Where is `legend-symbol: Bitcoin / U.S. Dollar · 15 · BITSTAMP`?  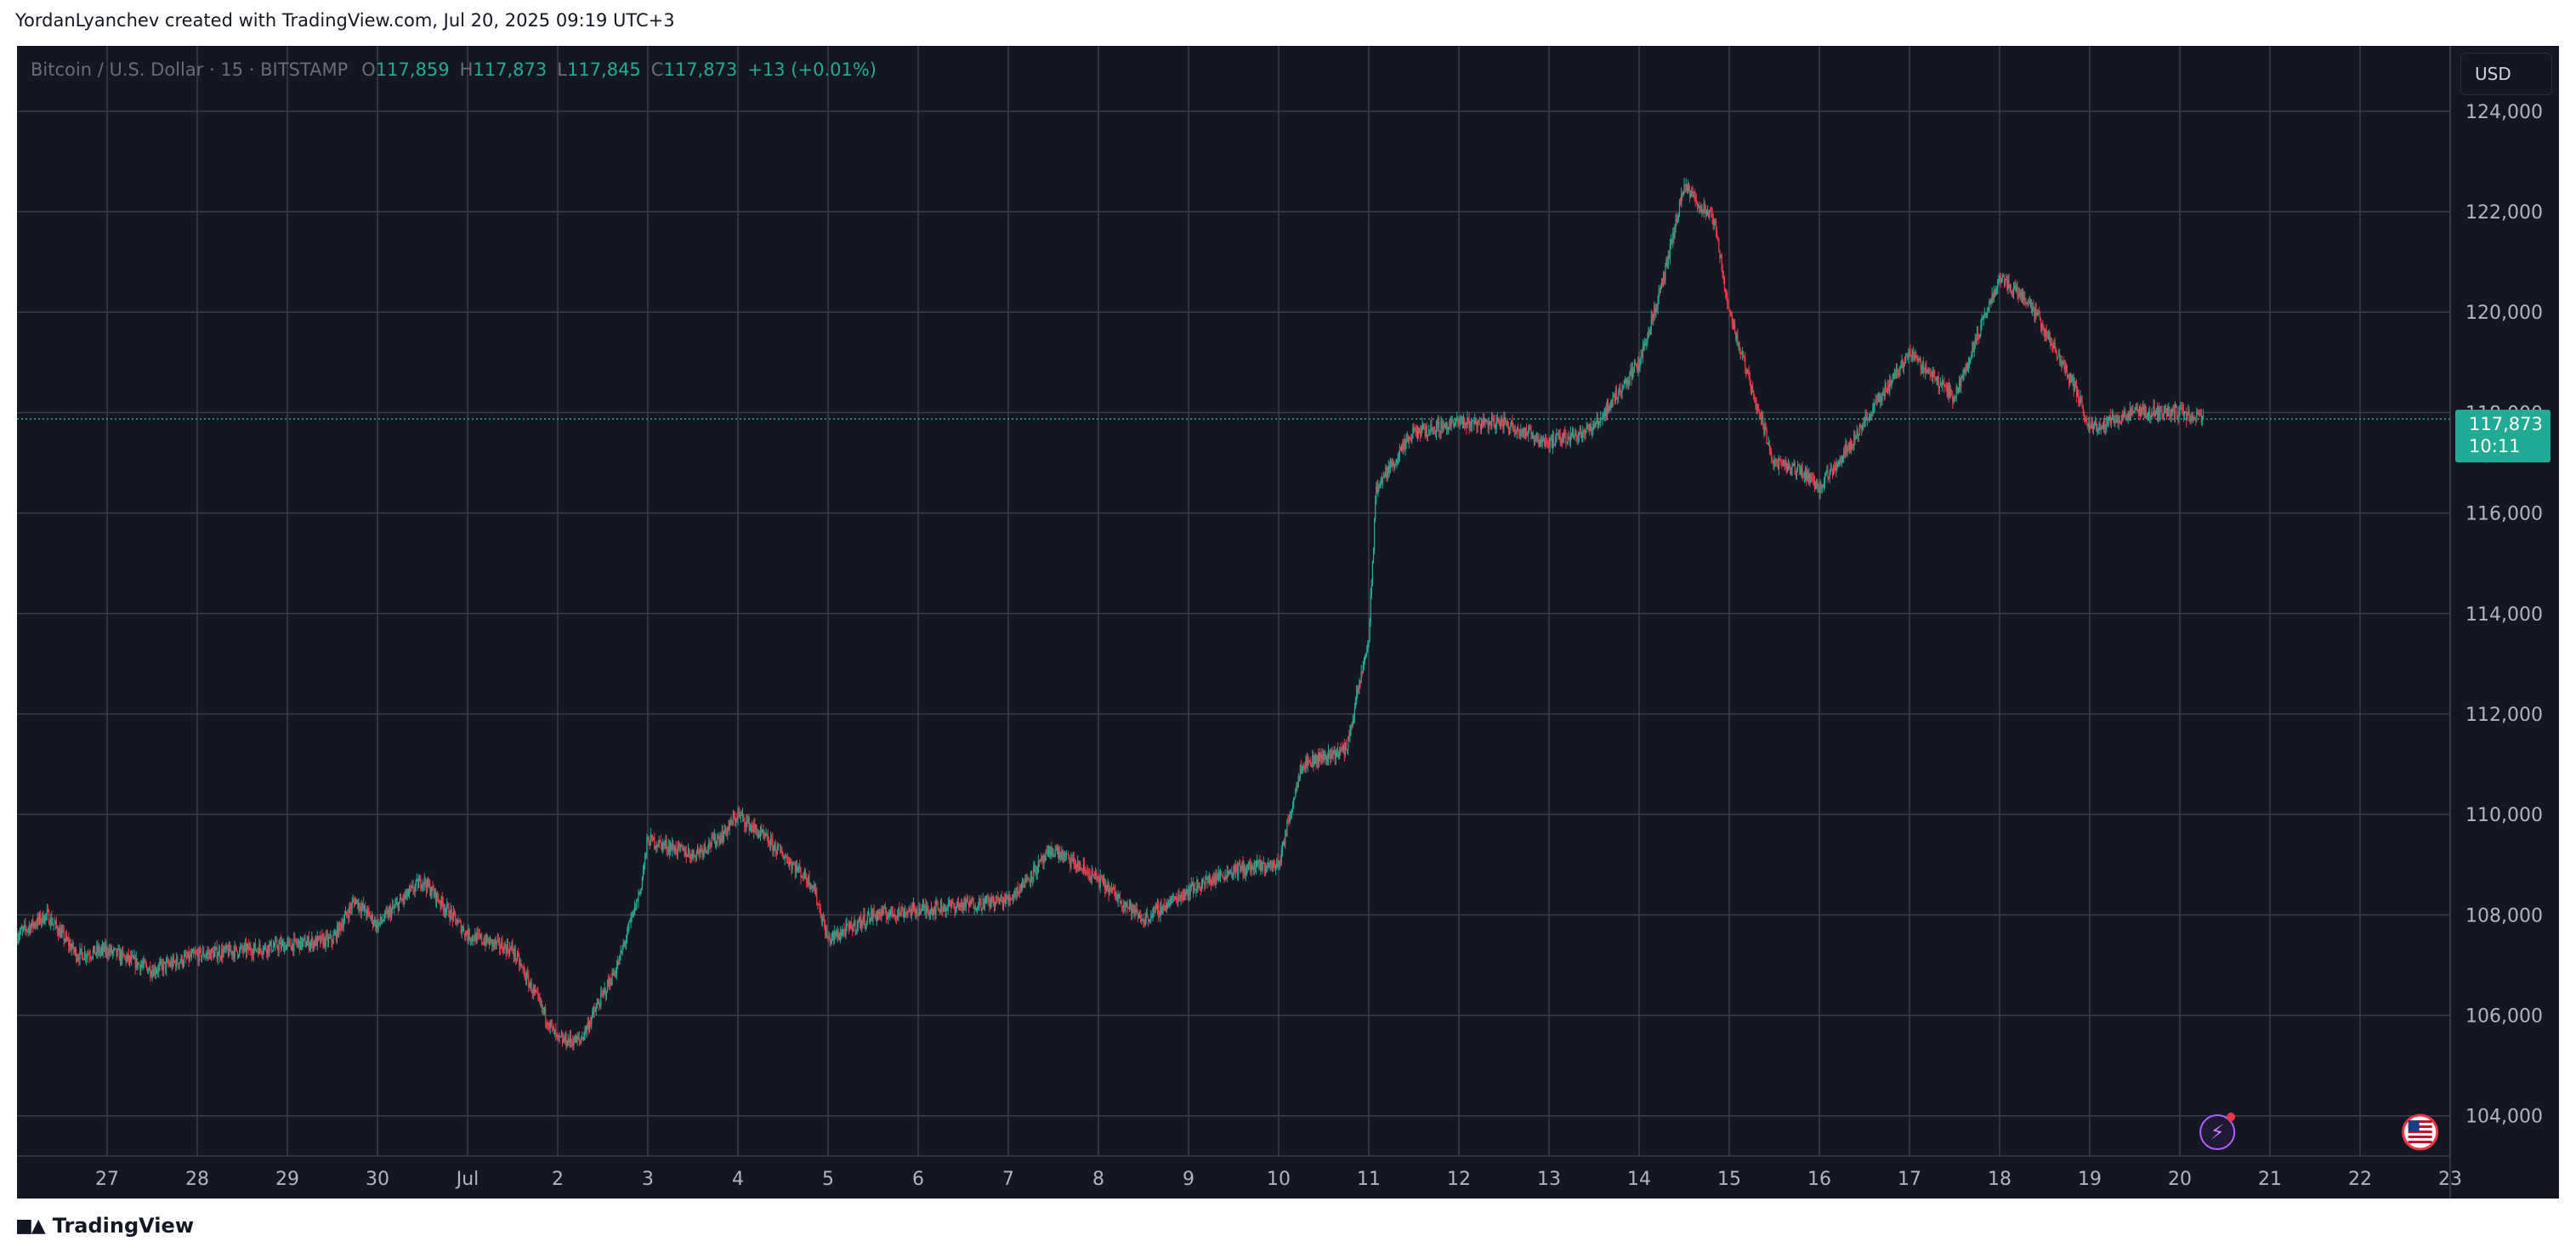
legend-symbol: Bitcoin / U.S. Dollar · 15 · BITSTAMP is located at coordinates (190, 70).